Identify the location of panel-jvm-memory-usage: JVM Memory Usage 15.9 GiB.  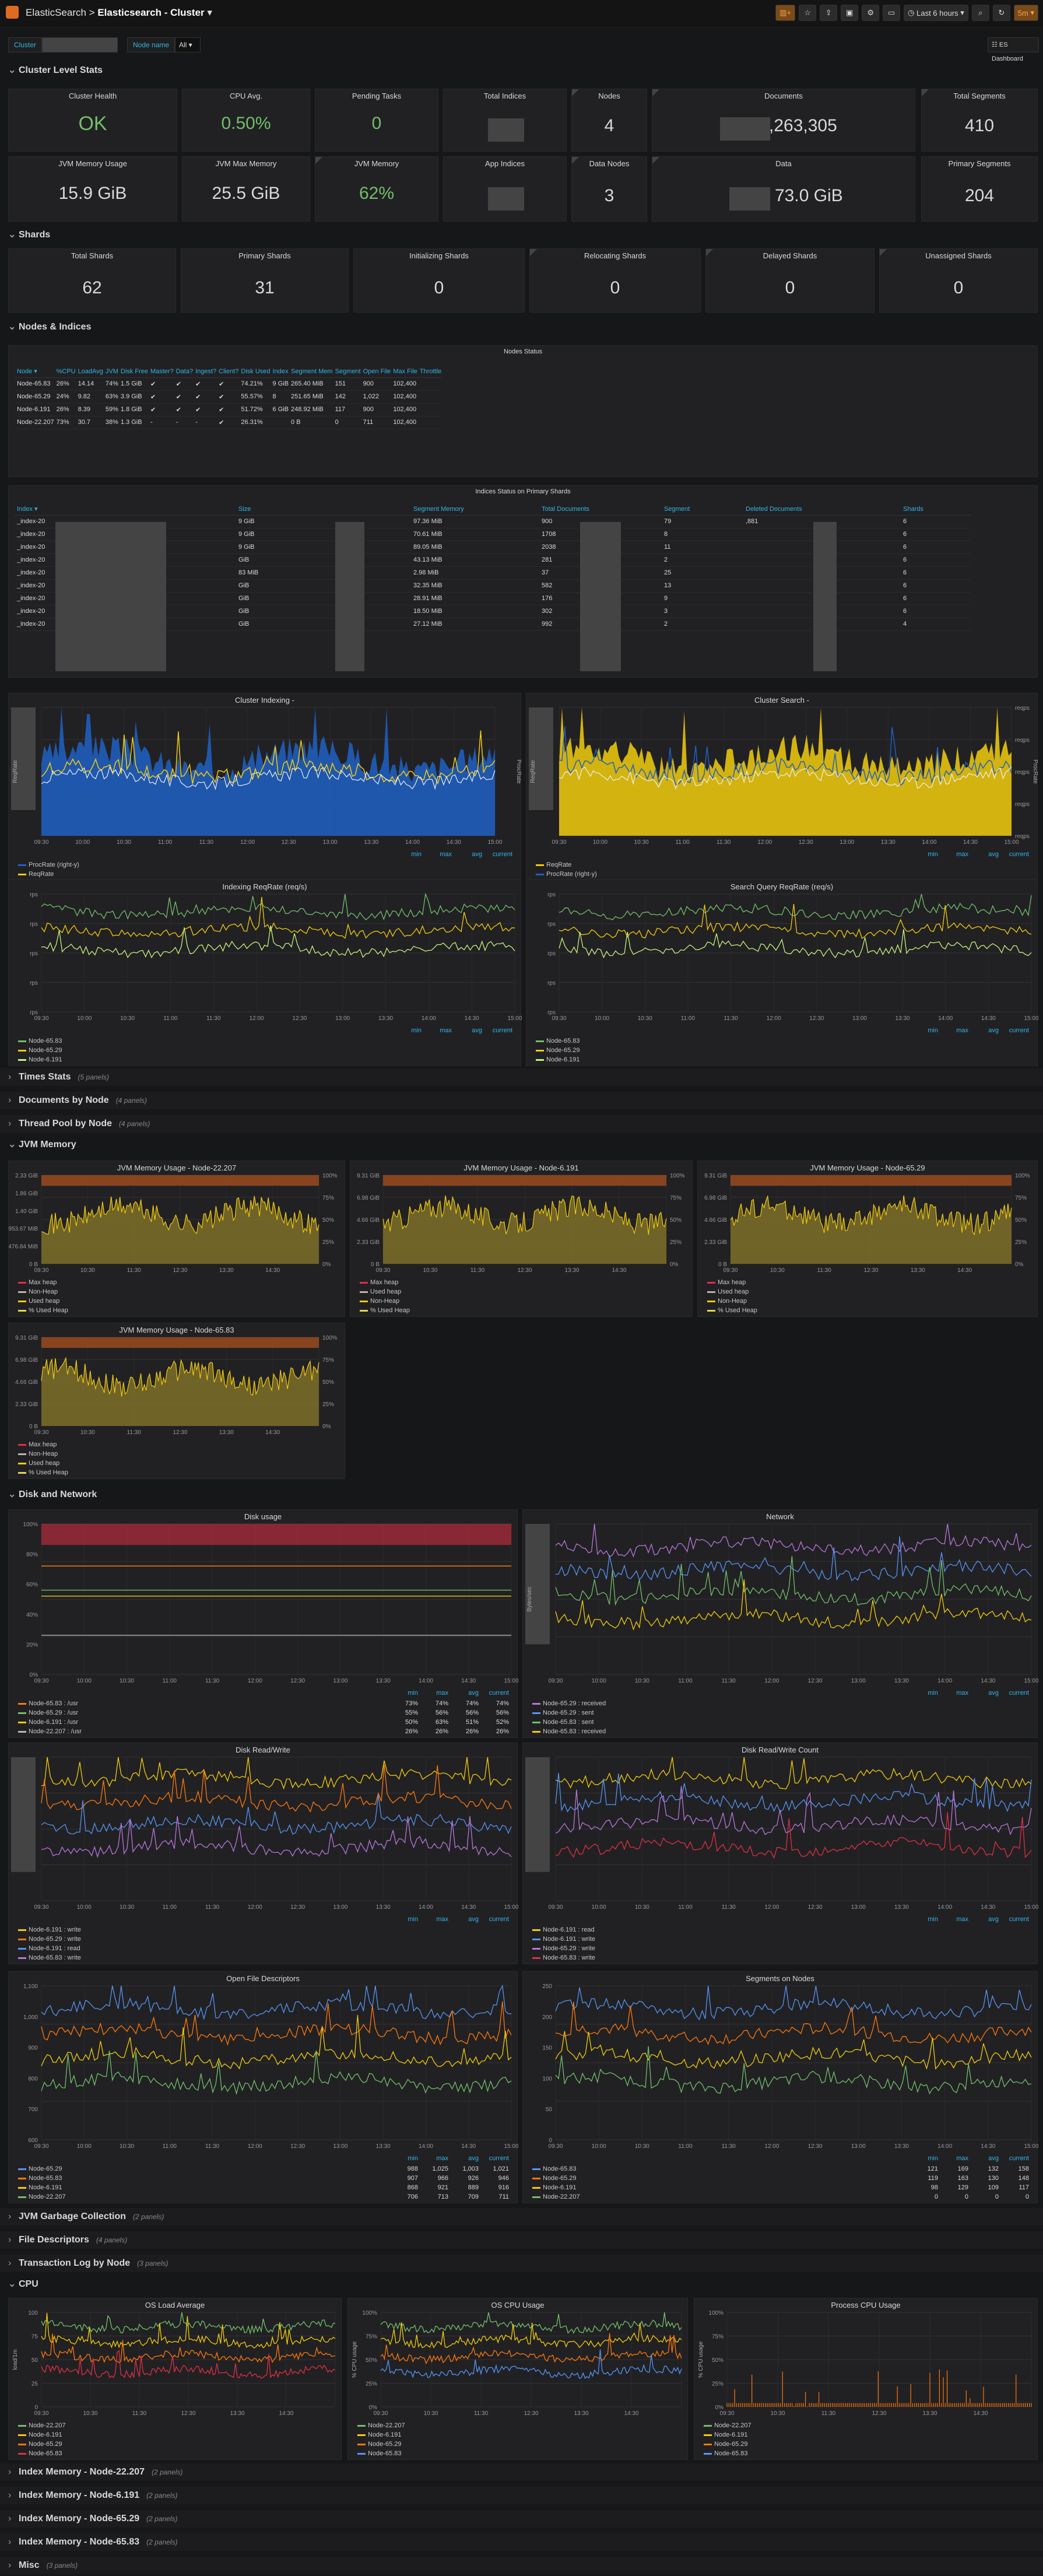
(92, 189).